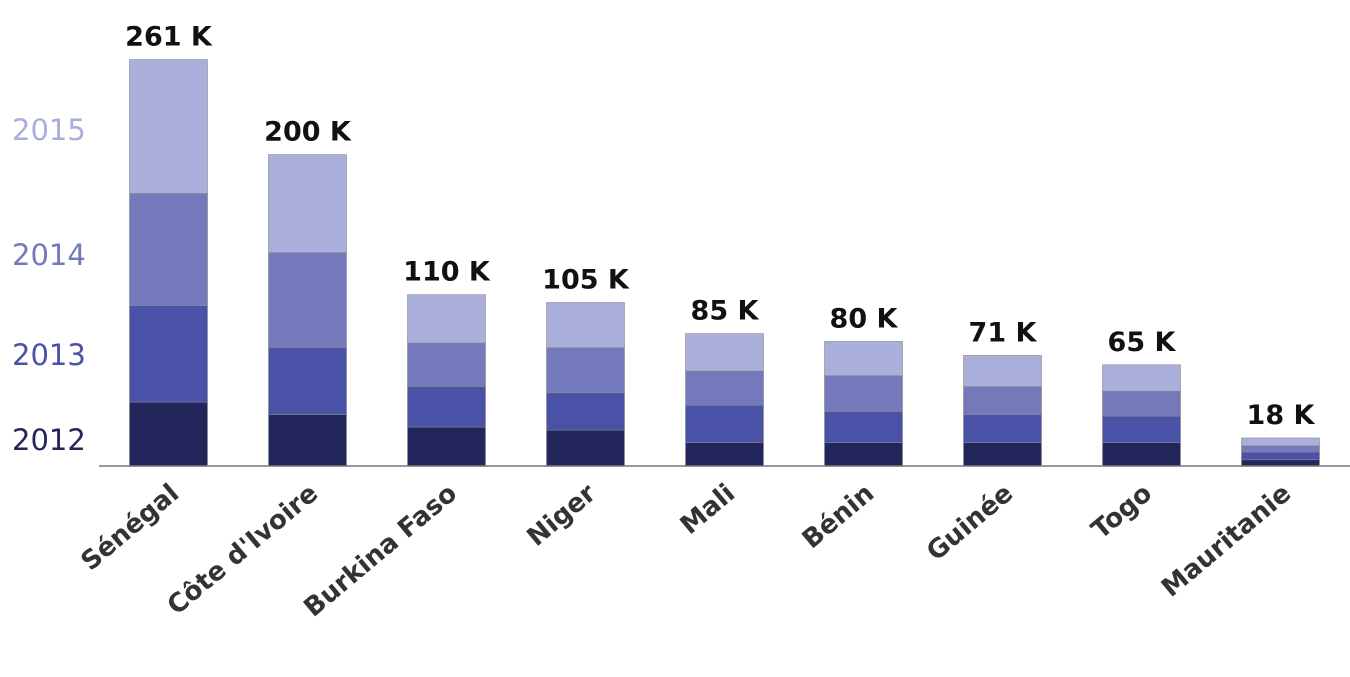 The width and height of the screenshot is (1350, 677). I want to click on x-tick-label: Niger, so click(562, 515).